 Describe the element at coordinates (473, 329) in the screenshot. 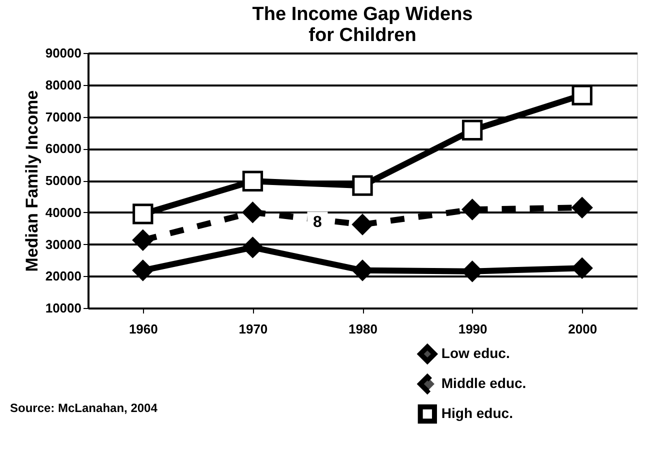

I see `x-tick-label: 1990` at that location.